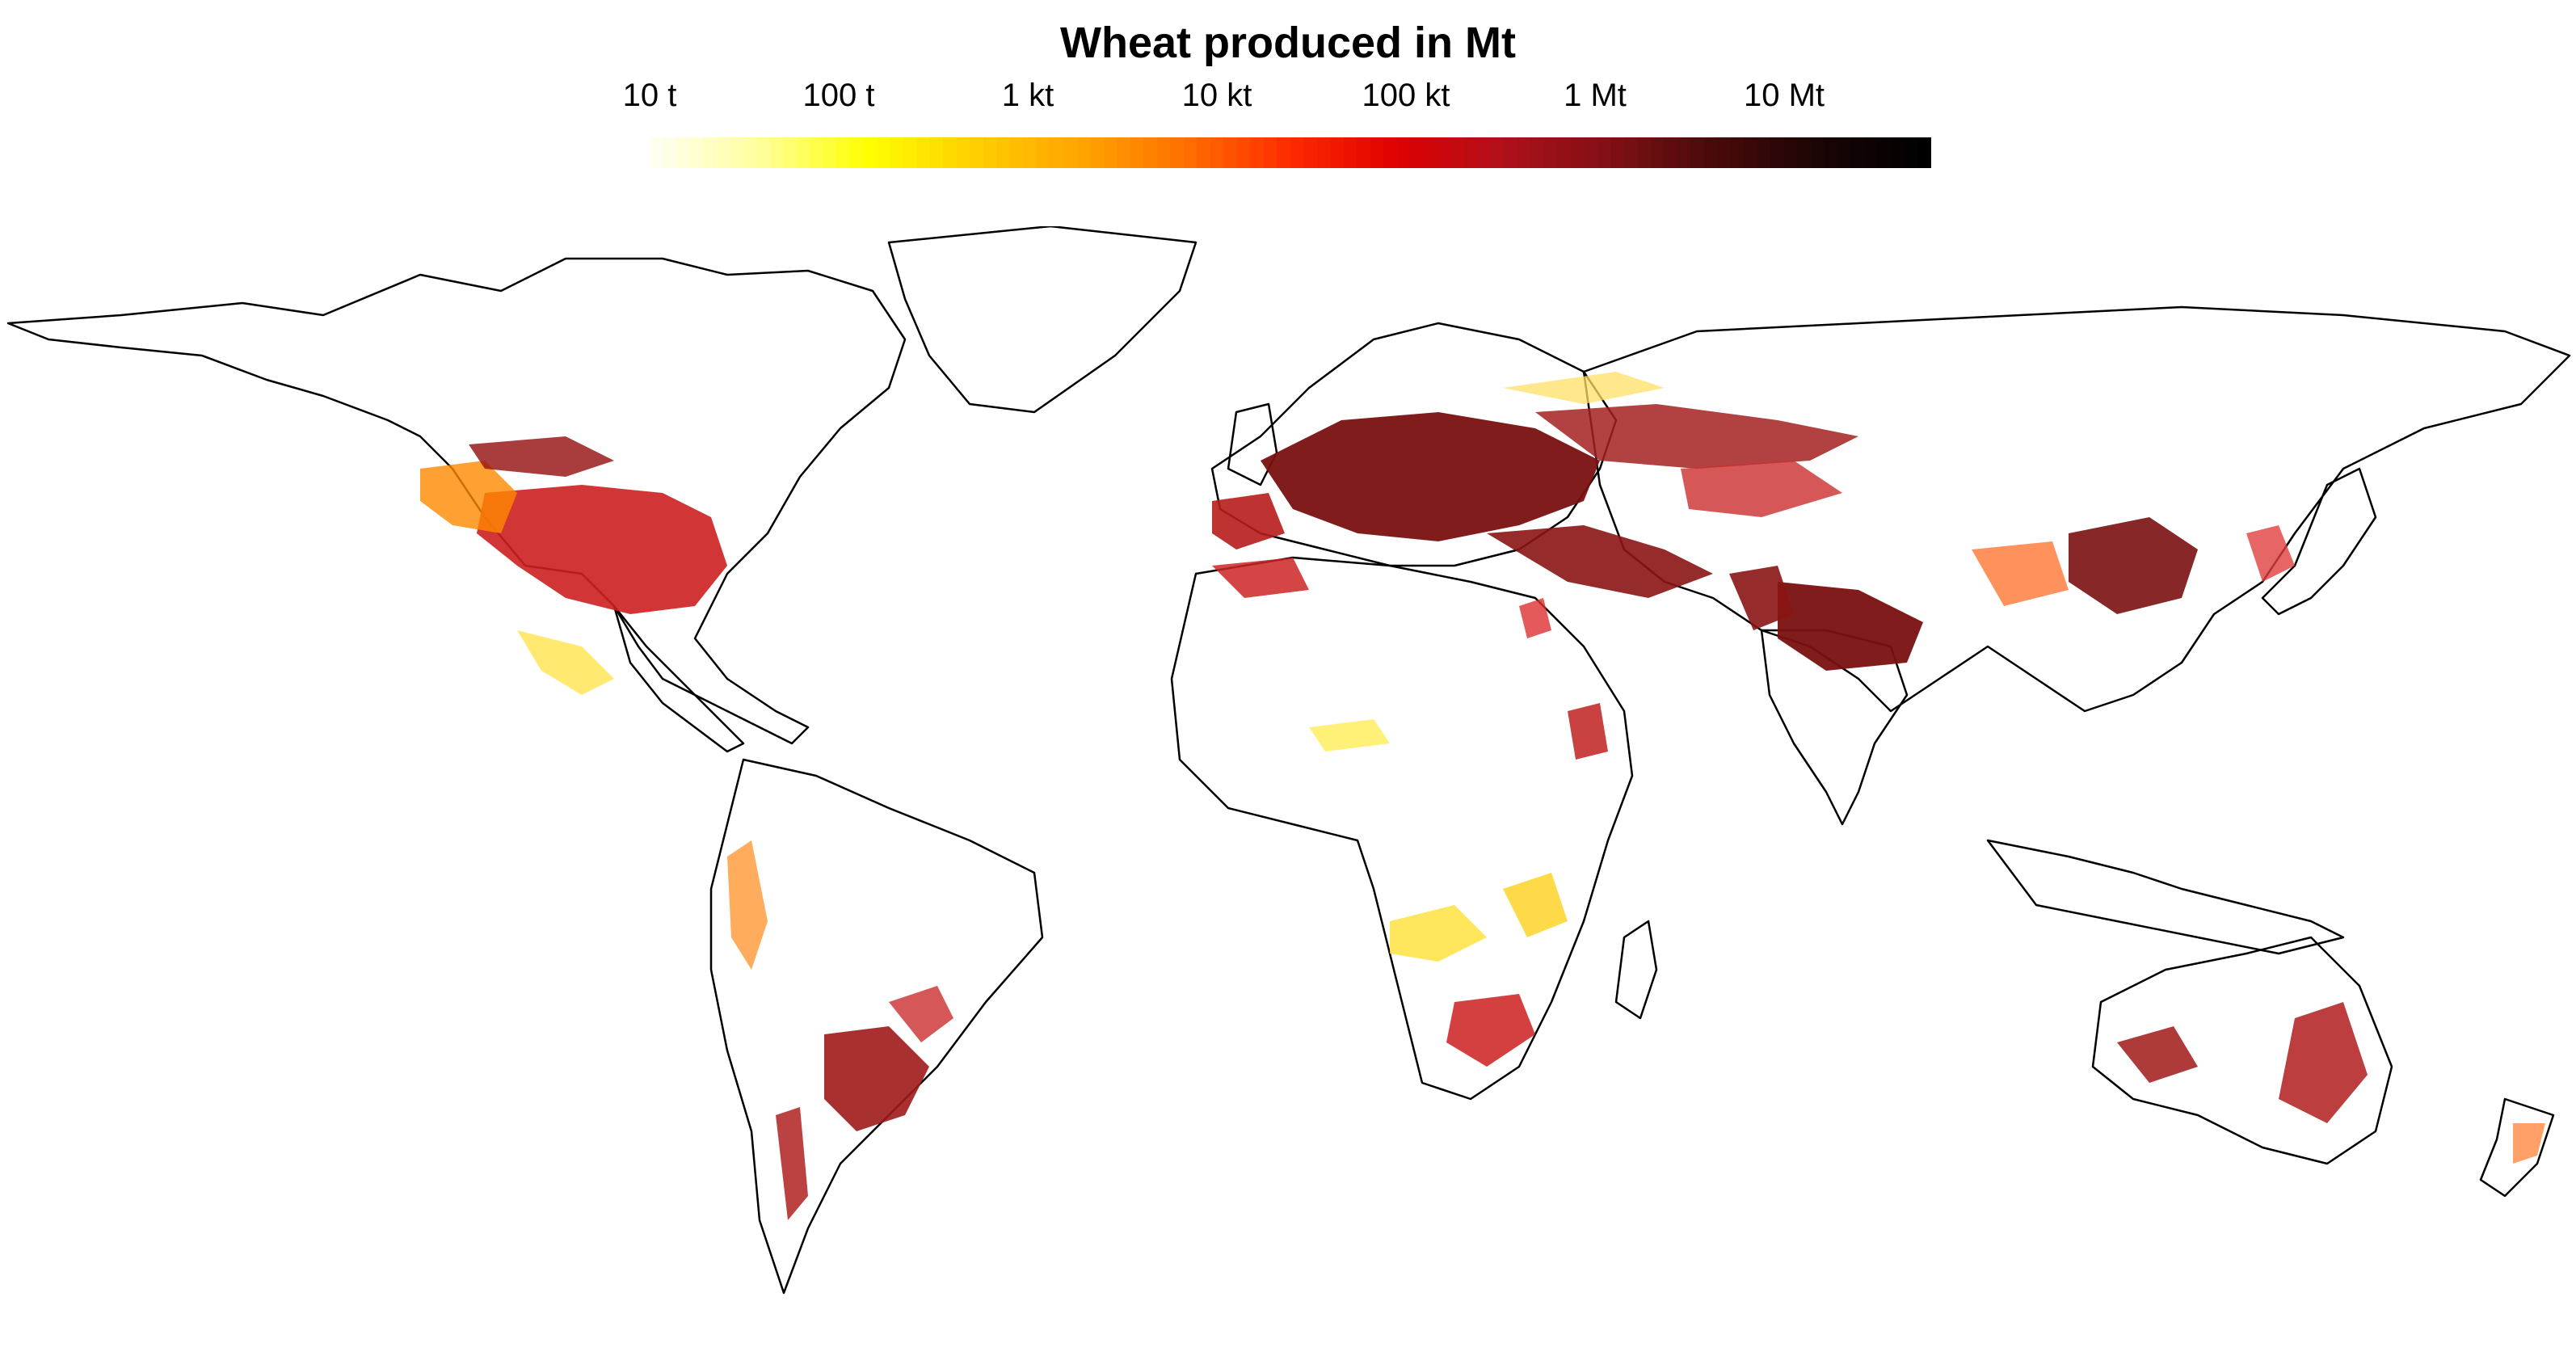  Describe the element at coordinates (1595, 95) in the screenshot. I see `legend-tick-1Mt: 1 Mt` at that location.